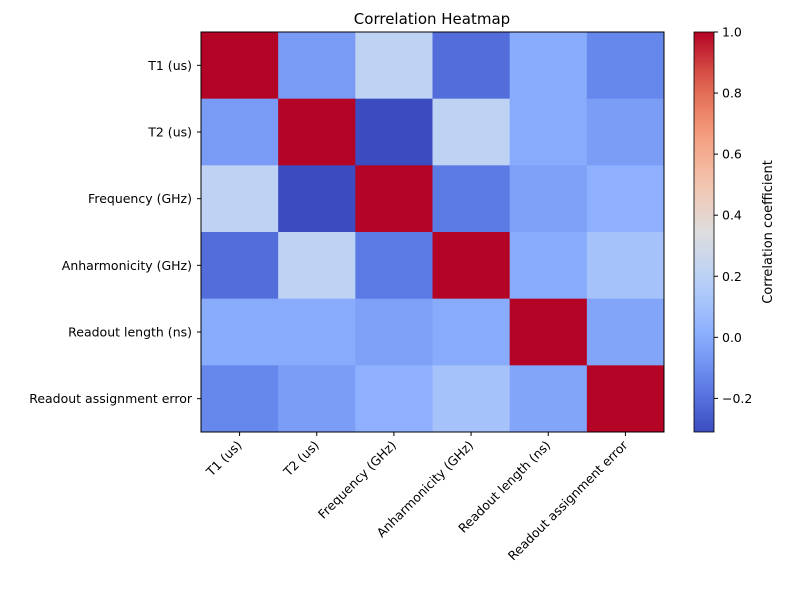  What do you see at coordinates (357, 480) in the screenshot?
I see `x-tick-label: Frequency (GHz)` at bounding box center [357, 480].